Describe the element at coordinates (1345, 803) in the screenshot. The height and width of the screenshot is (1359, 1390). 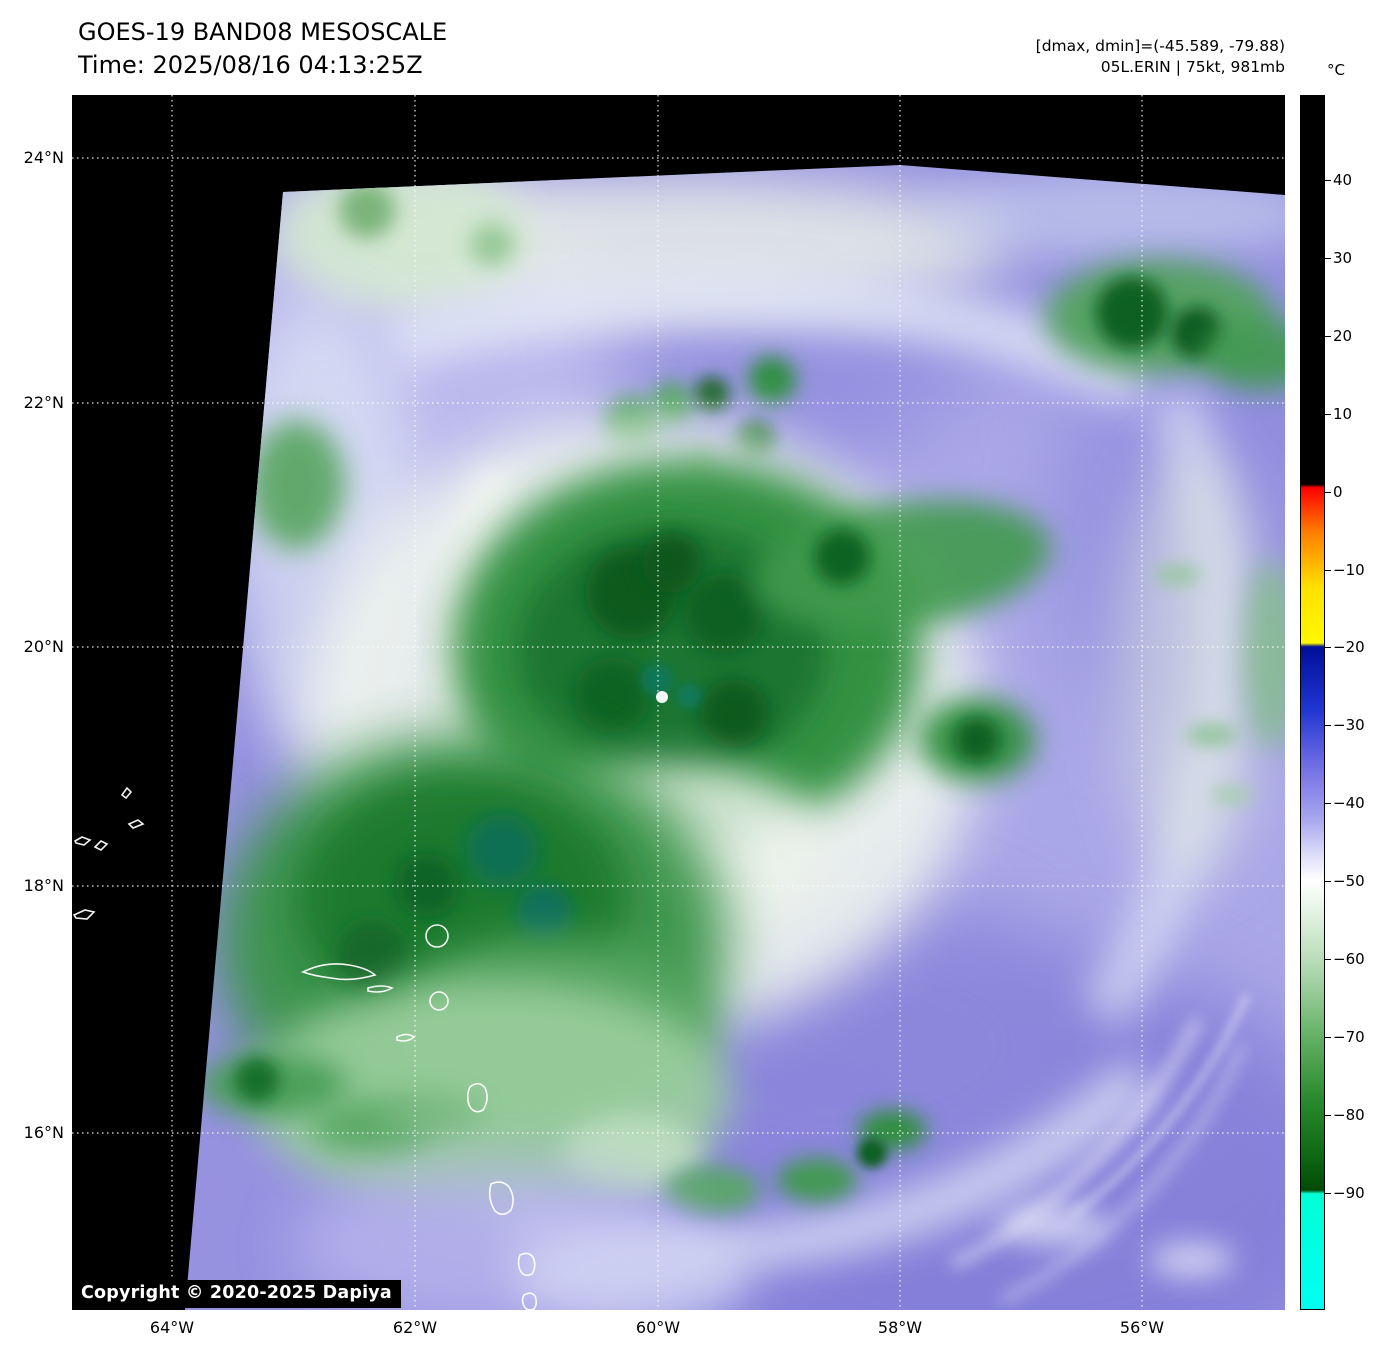
I see `colorbar-tick-label: −40` at that location.